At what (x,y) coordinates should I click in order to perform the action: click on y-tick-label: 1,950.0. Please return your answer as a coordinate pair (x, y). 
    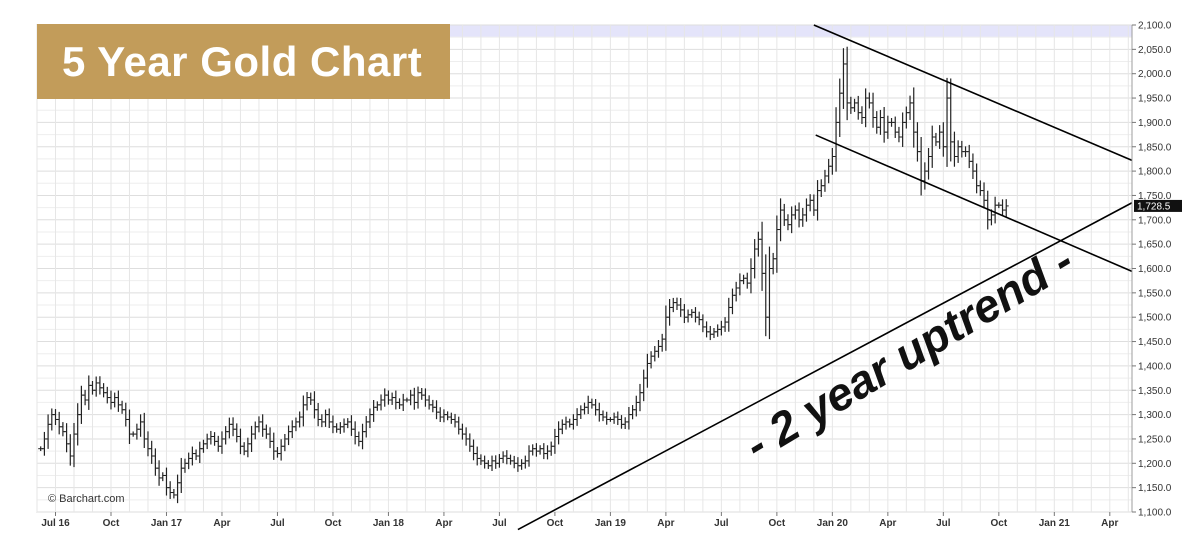
    Looking at the image, I should click on (1155, 99).